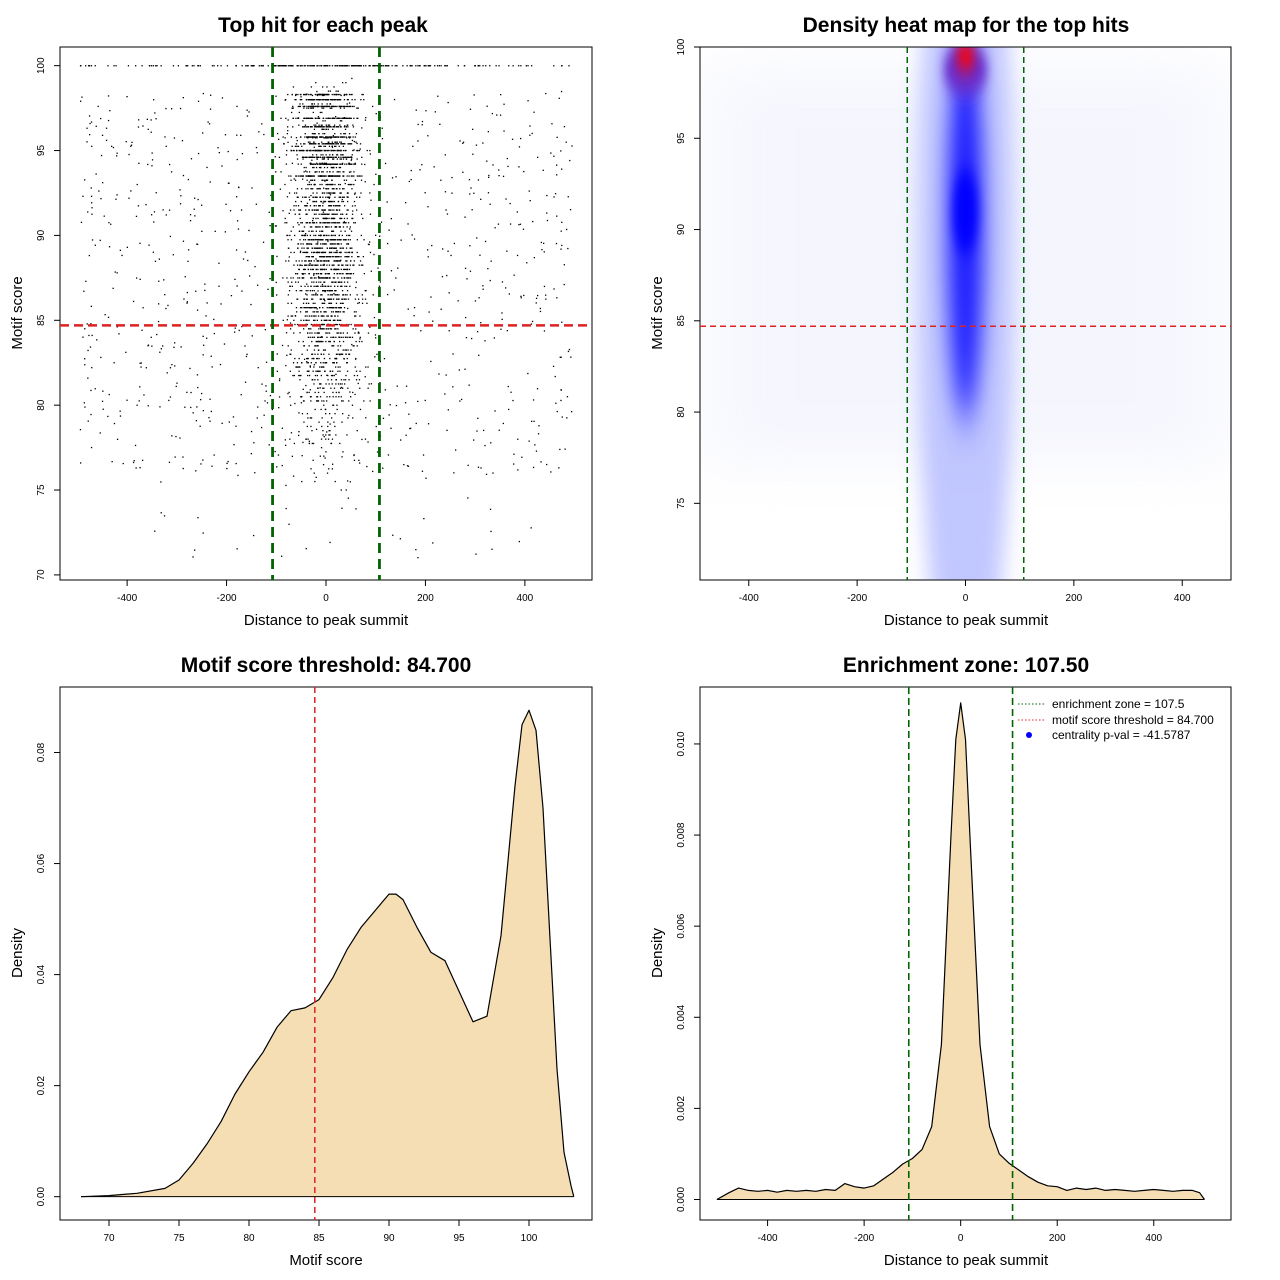 This screenshot has height=1280, width=1280. Describe the element at coordinates (41, 974) in the screenshot. I see `score-density-y-tick-label: 0.04` at that location.